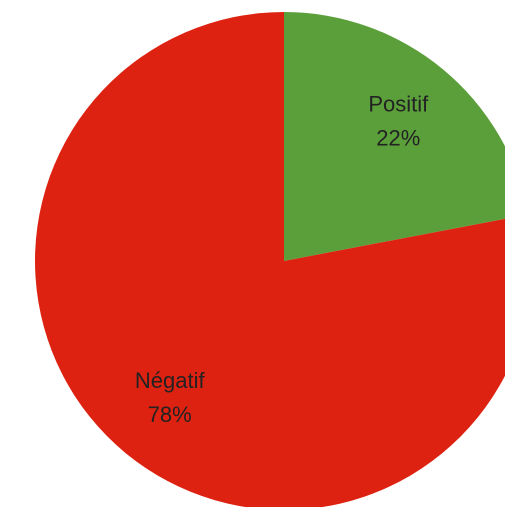 The width and height of the screenshot is (505, 507). Describe the element at coordinates (170, 414) in the screenshot. I see `slice-value-label: 78%` at that location.